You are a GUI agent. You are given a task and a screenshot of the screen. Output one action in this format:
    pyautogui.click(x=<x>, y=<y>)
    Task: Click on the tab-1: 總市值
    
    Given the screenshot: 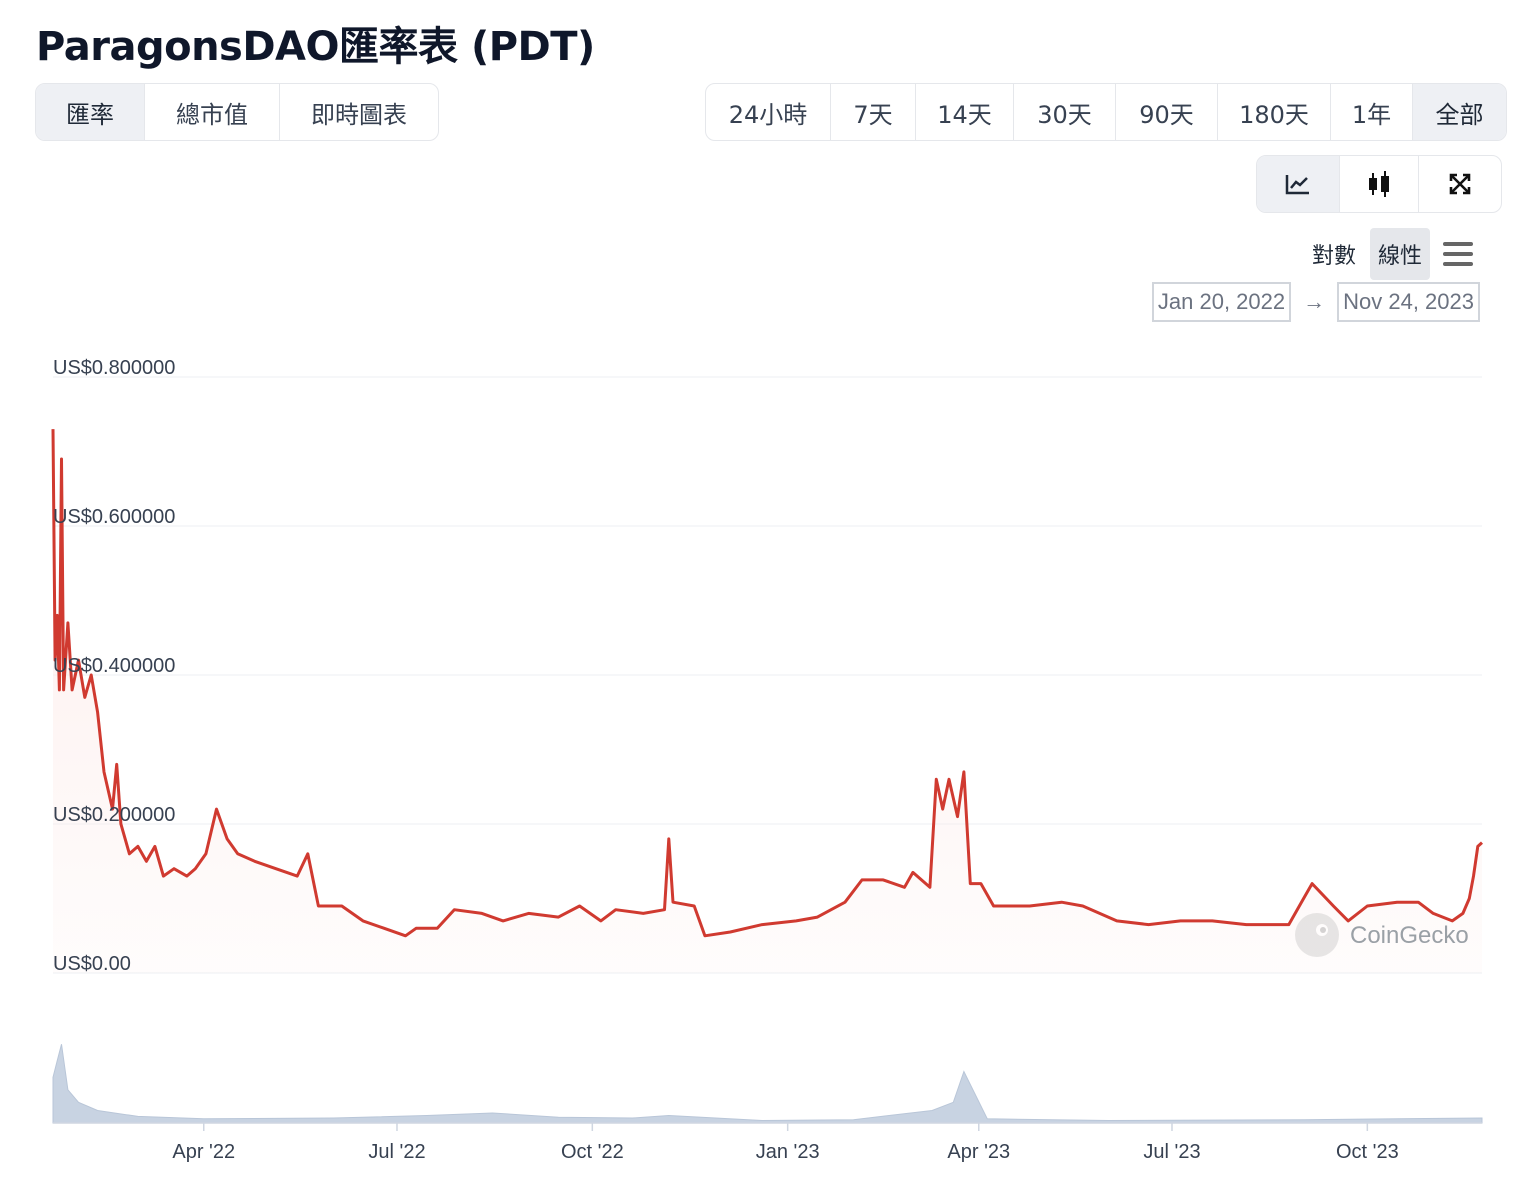 What is the action you would take?
    pyautogui.click(x=212, y=112)
    